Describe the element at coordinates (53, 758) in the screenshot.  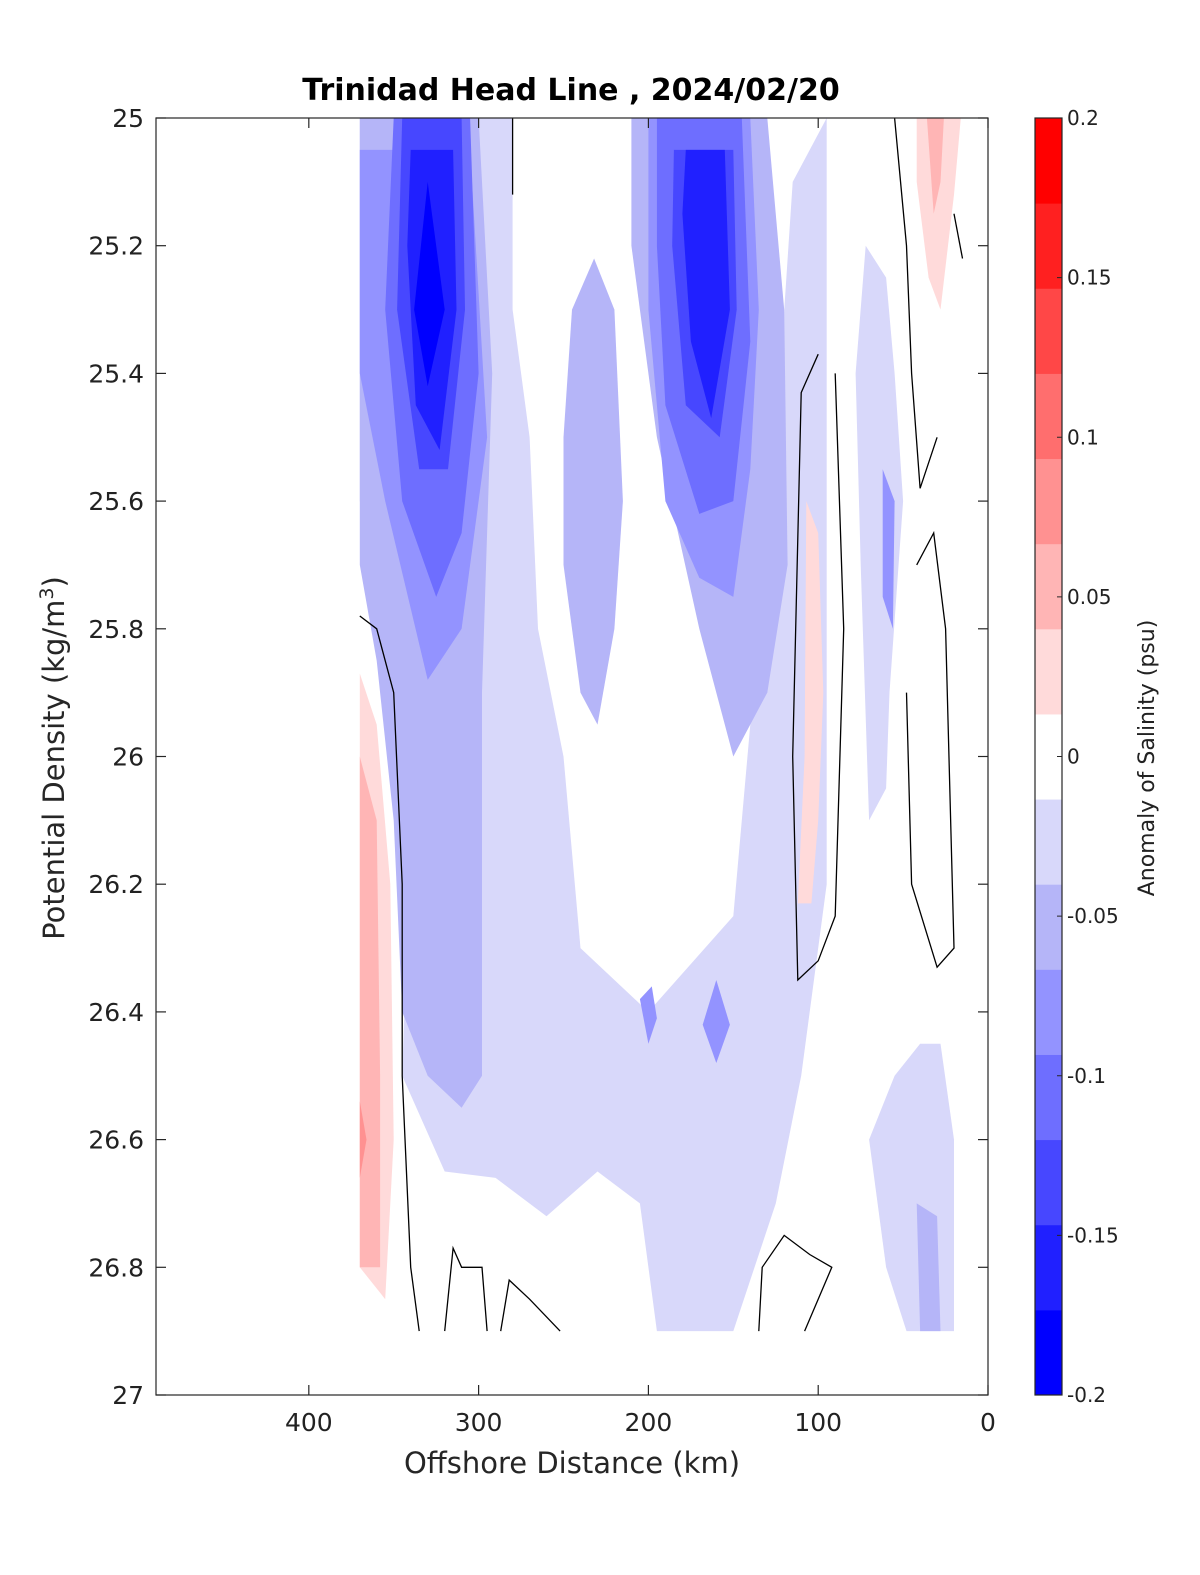
I see `y-axis-label: Potential Density (kg/m3)` at that location.